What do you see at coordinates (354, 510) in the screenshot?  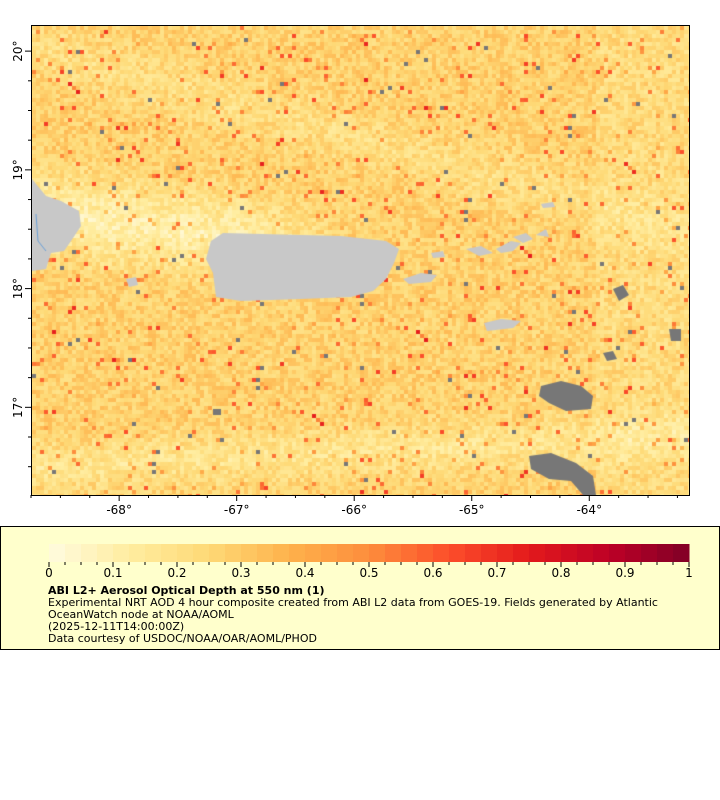 I see `lon-tick-label: -66°` at bounding box center [354, 510].